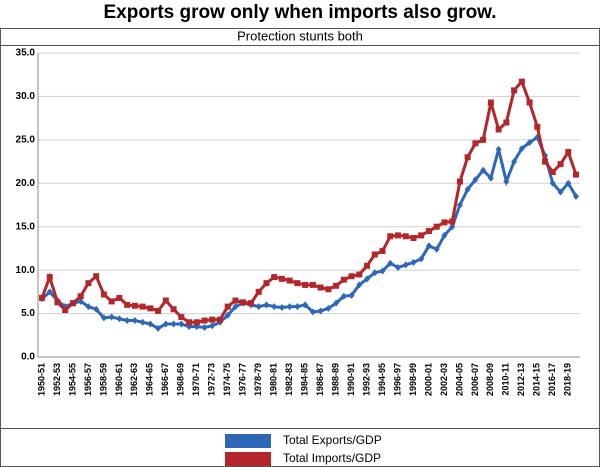  I want to click on x-tick-label: 1988-89, so click(335, 379).